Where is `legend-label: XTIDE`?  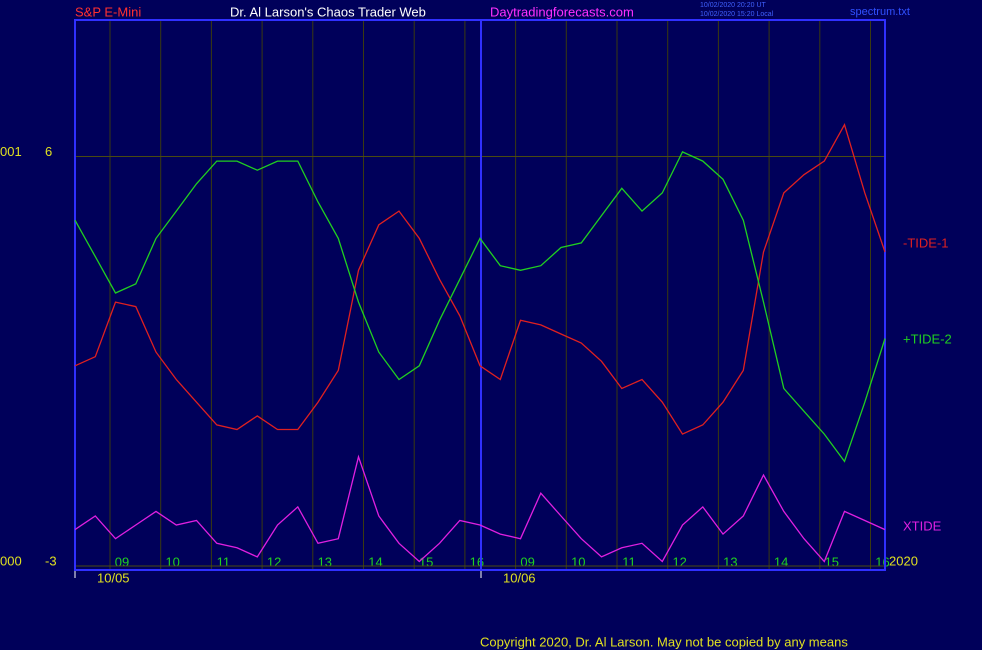 legend-label: XTIDE is located at coordinates (922, 525).